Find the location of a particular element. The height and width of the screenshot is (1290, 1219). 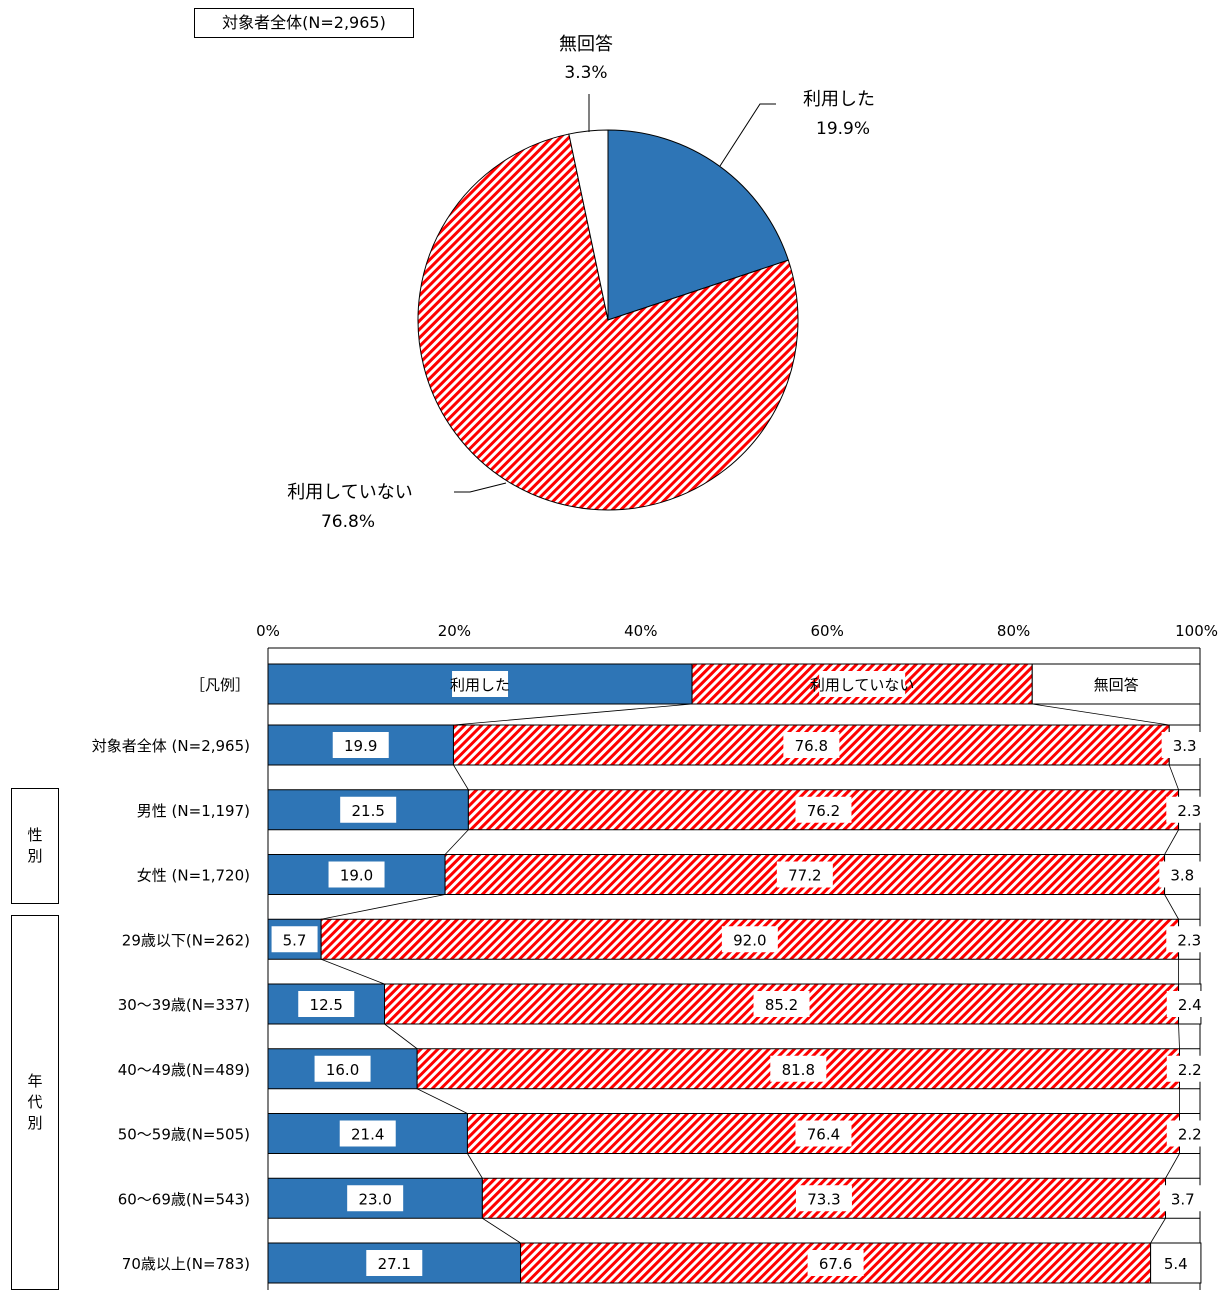

x-tick-label: 100% is located at coordinates (1196, 631).